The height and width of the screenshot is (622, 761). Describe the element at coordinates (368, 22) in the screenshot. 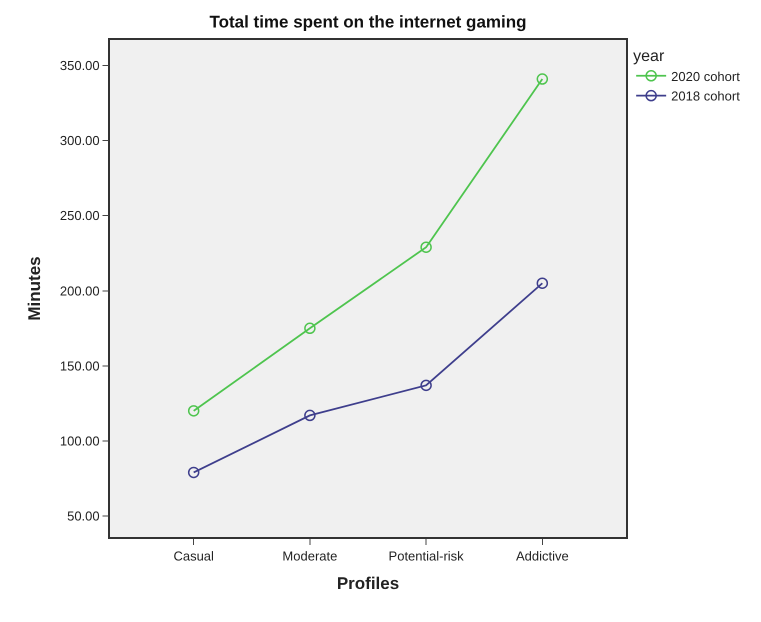

I see `chart-title: Total time spent on the internet gaming` at that location.